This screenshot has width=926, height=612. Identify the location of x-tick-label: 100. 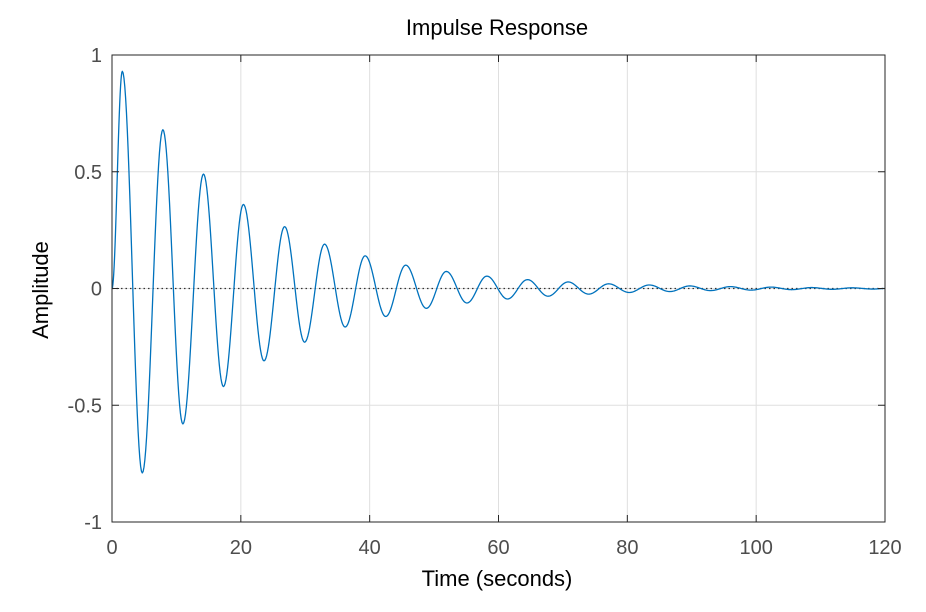
(755, 548).